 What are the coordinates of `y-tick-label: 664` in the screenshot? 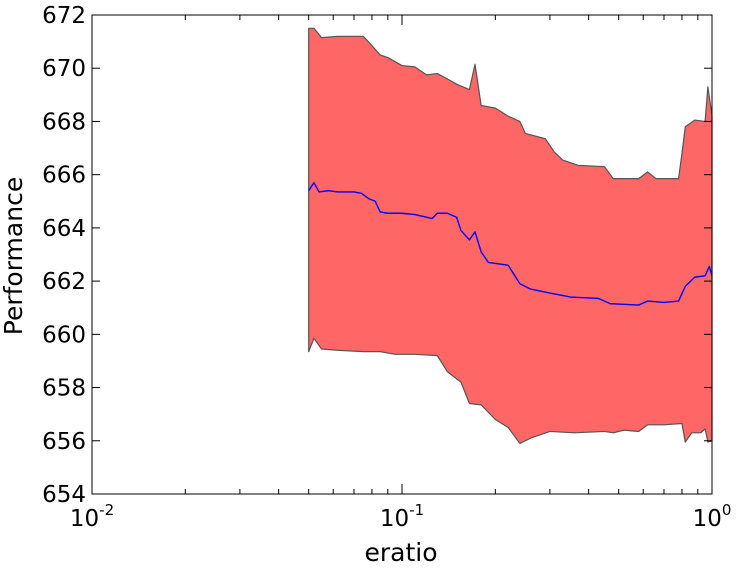 It's located at (64, 229).